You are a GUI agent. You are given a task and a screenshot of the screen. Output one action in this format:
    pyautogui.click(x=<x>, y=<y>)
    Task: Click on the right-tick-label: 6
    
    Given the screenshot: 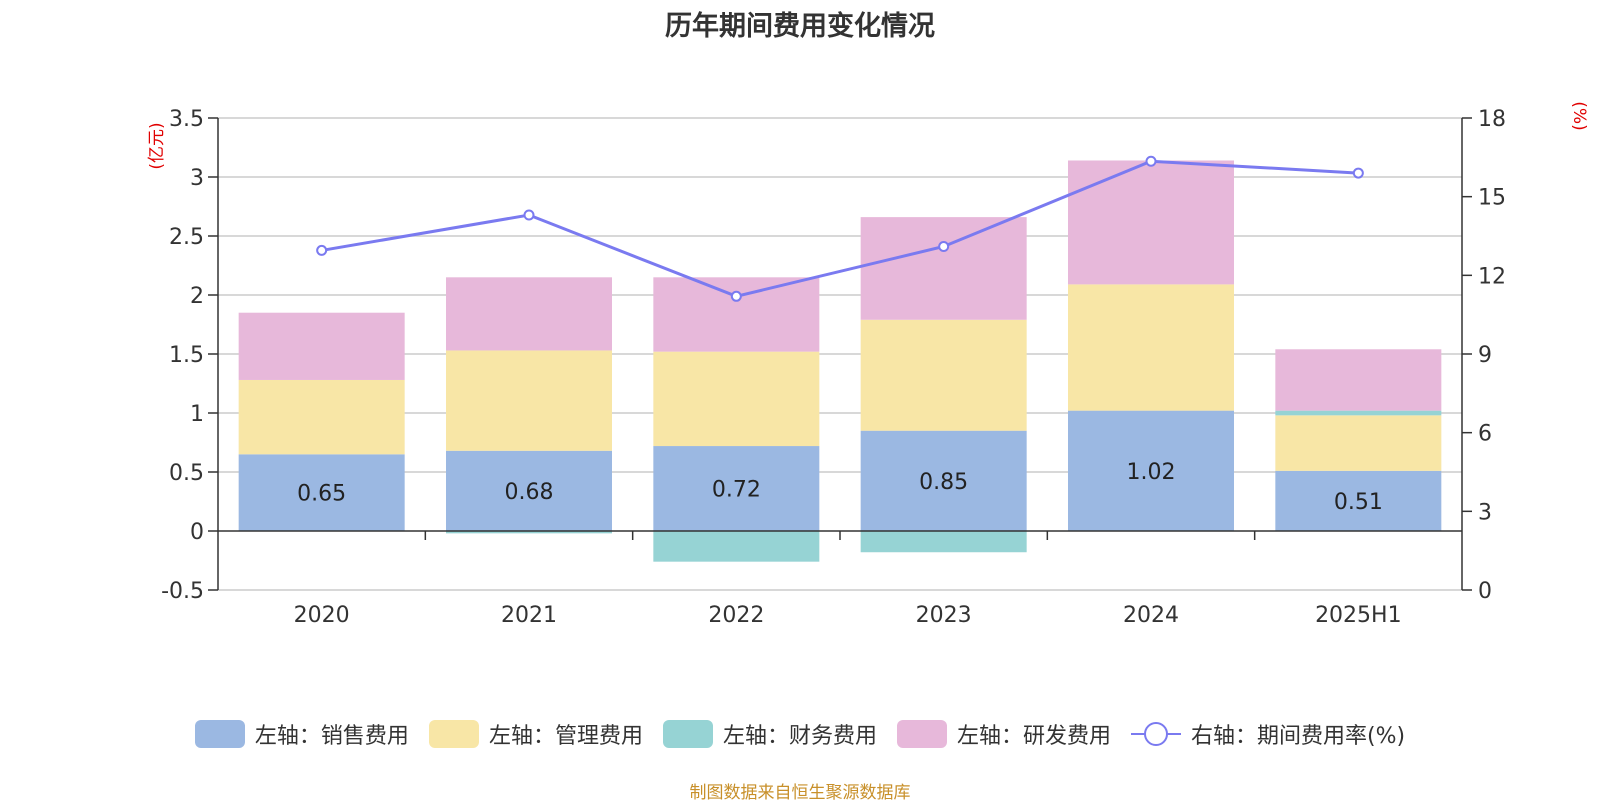 What is the action you would take?
    pyautogui.click(x=1485, y=434)
    